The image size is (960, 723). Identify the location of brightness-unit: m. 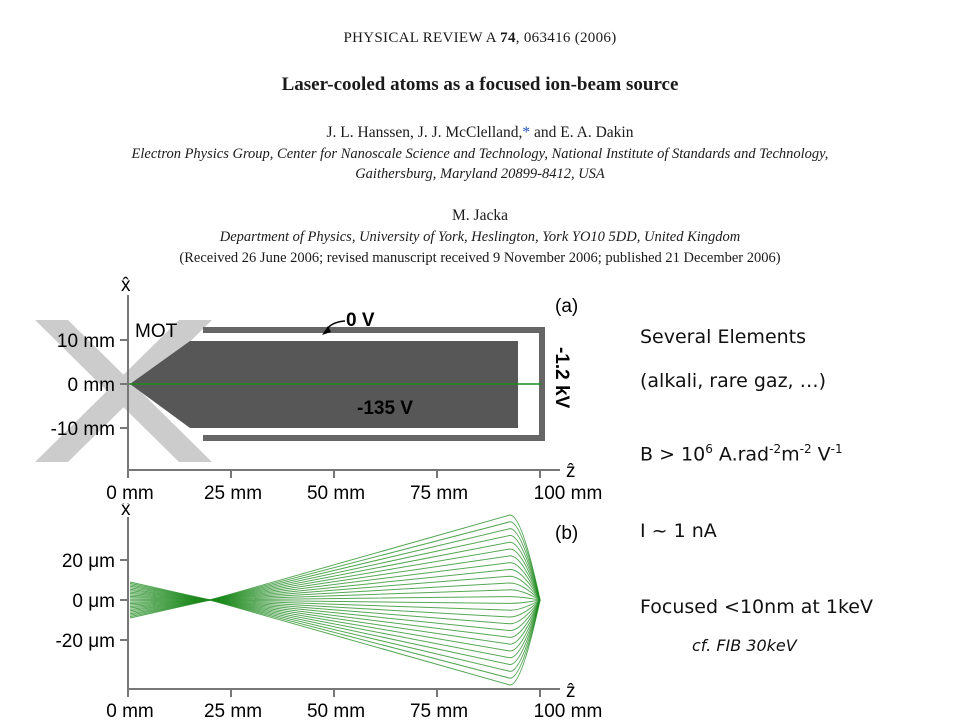
(790, 454).